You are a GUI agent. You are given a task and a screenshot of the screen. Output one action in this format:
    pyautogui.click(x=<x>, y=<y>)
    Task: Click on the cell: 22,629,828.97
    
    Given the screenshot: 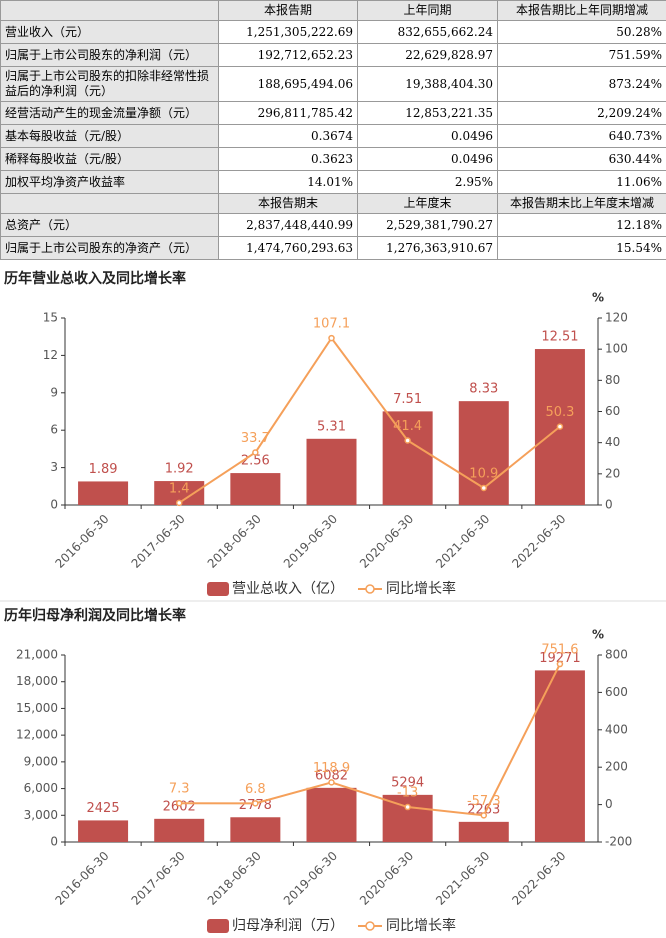 What is the action you would take?
    pyautogui.click(x=428, y=55)
    